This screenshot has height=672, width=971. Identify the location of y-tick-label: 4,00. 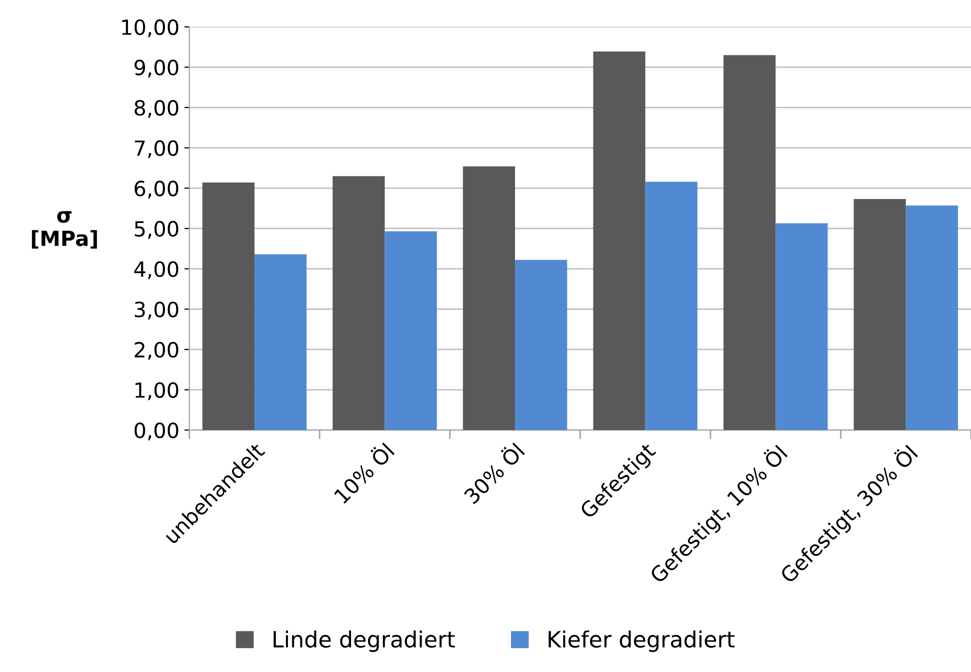
(156, 270).